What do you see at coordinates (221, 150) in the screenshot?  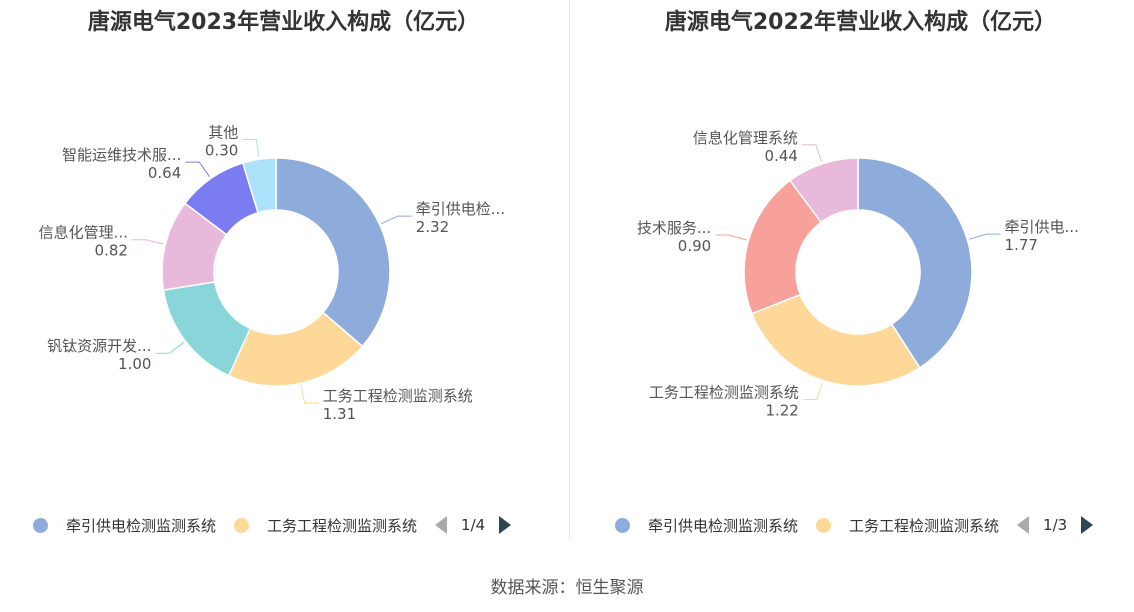 I see `slice-value-label: 0.30` at bounding box center [221, 150].